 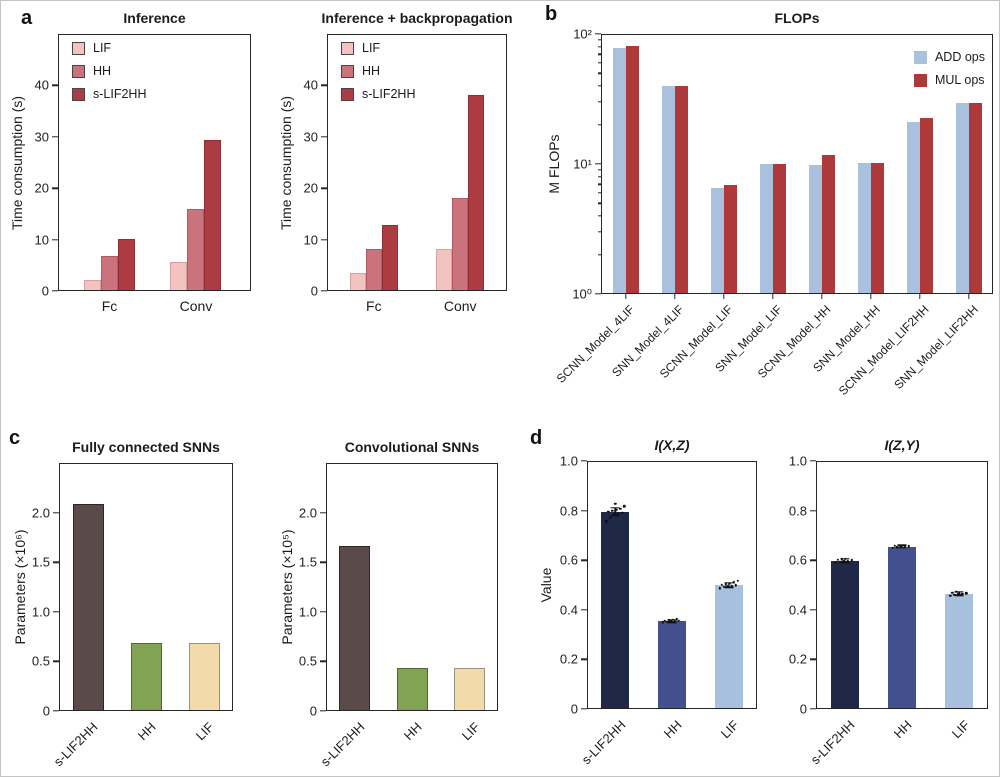 What do you see at coordinates (582, 294) in the screenshot?
I see `y-tick-label: 10⁰` at bounding box center [582, 294].